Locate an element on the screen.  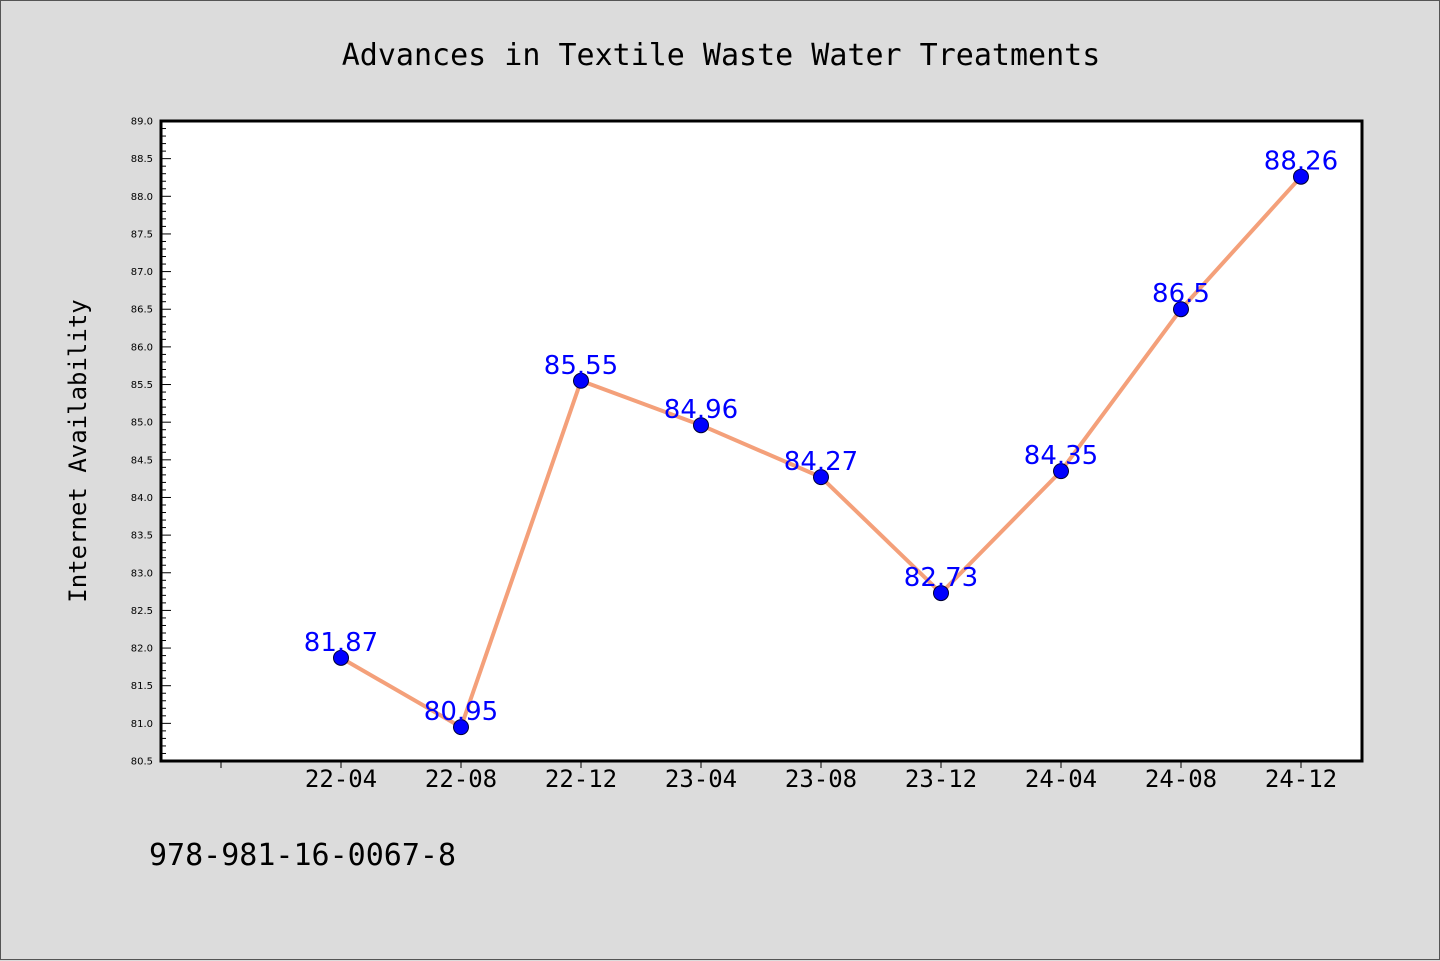
y-tick-label: 86.0 is located at coordinates (142, 347).